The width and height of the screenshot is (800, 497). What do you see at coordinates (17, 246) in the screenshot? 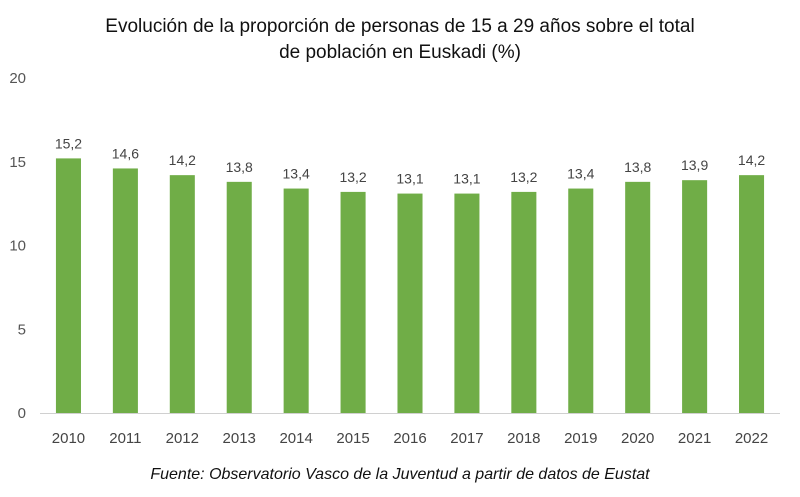
I see `y-tick-label: 10` at bounding box center [17, 246].